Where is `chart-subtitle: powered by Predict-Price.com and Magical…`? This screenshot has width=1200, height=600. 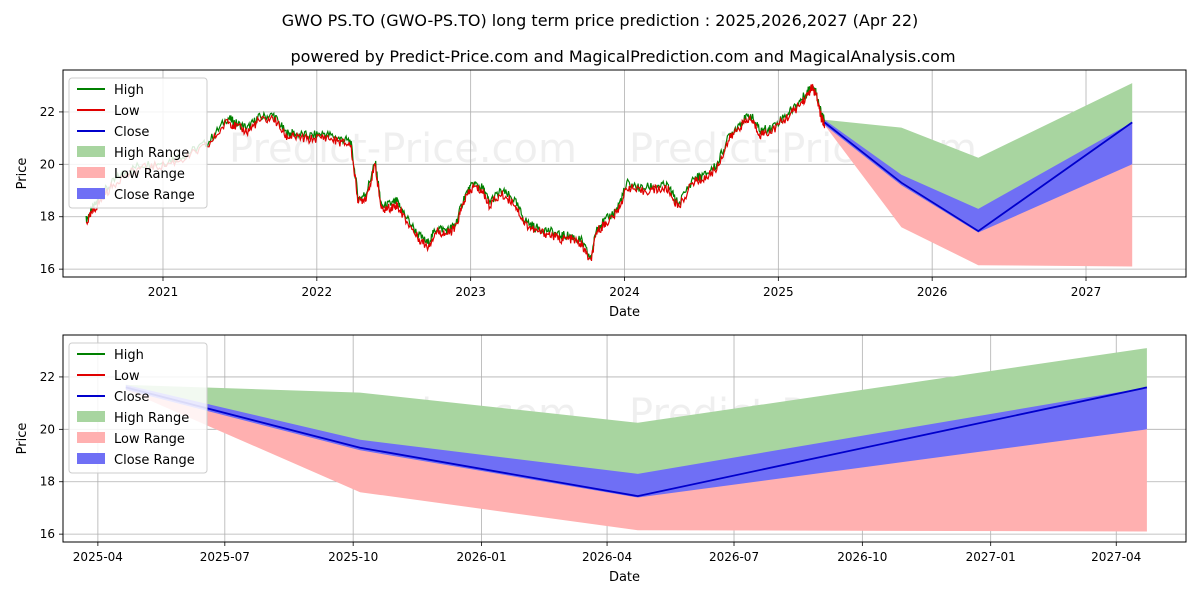 chart-subtitle: powered by Predict-Price.com and Magical… is located at coordinates (622, 56).